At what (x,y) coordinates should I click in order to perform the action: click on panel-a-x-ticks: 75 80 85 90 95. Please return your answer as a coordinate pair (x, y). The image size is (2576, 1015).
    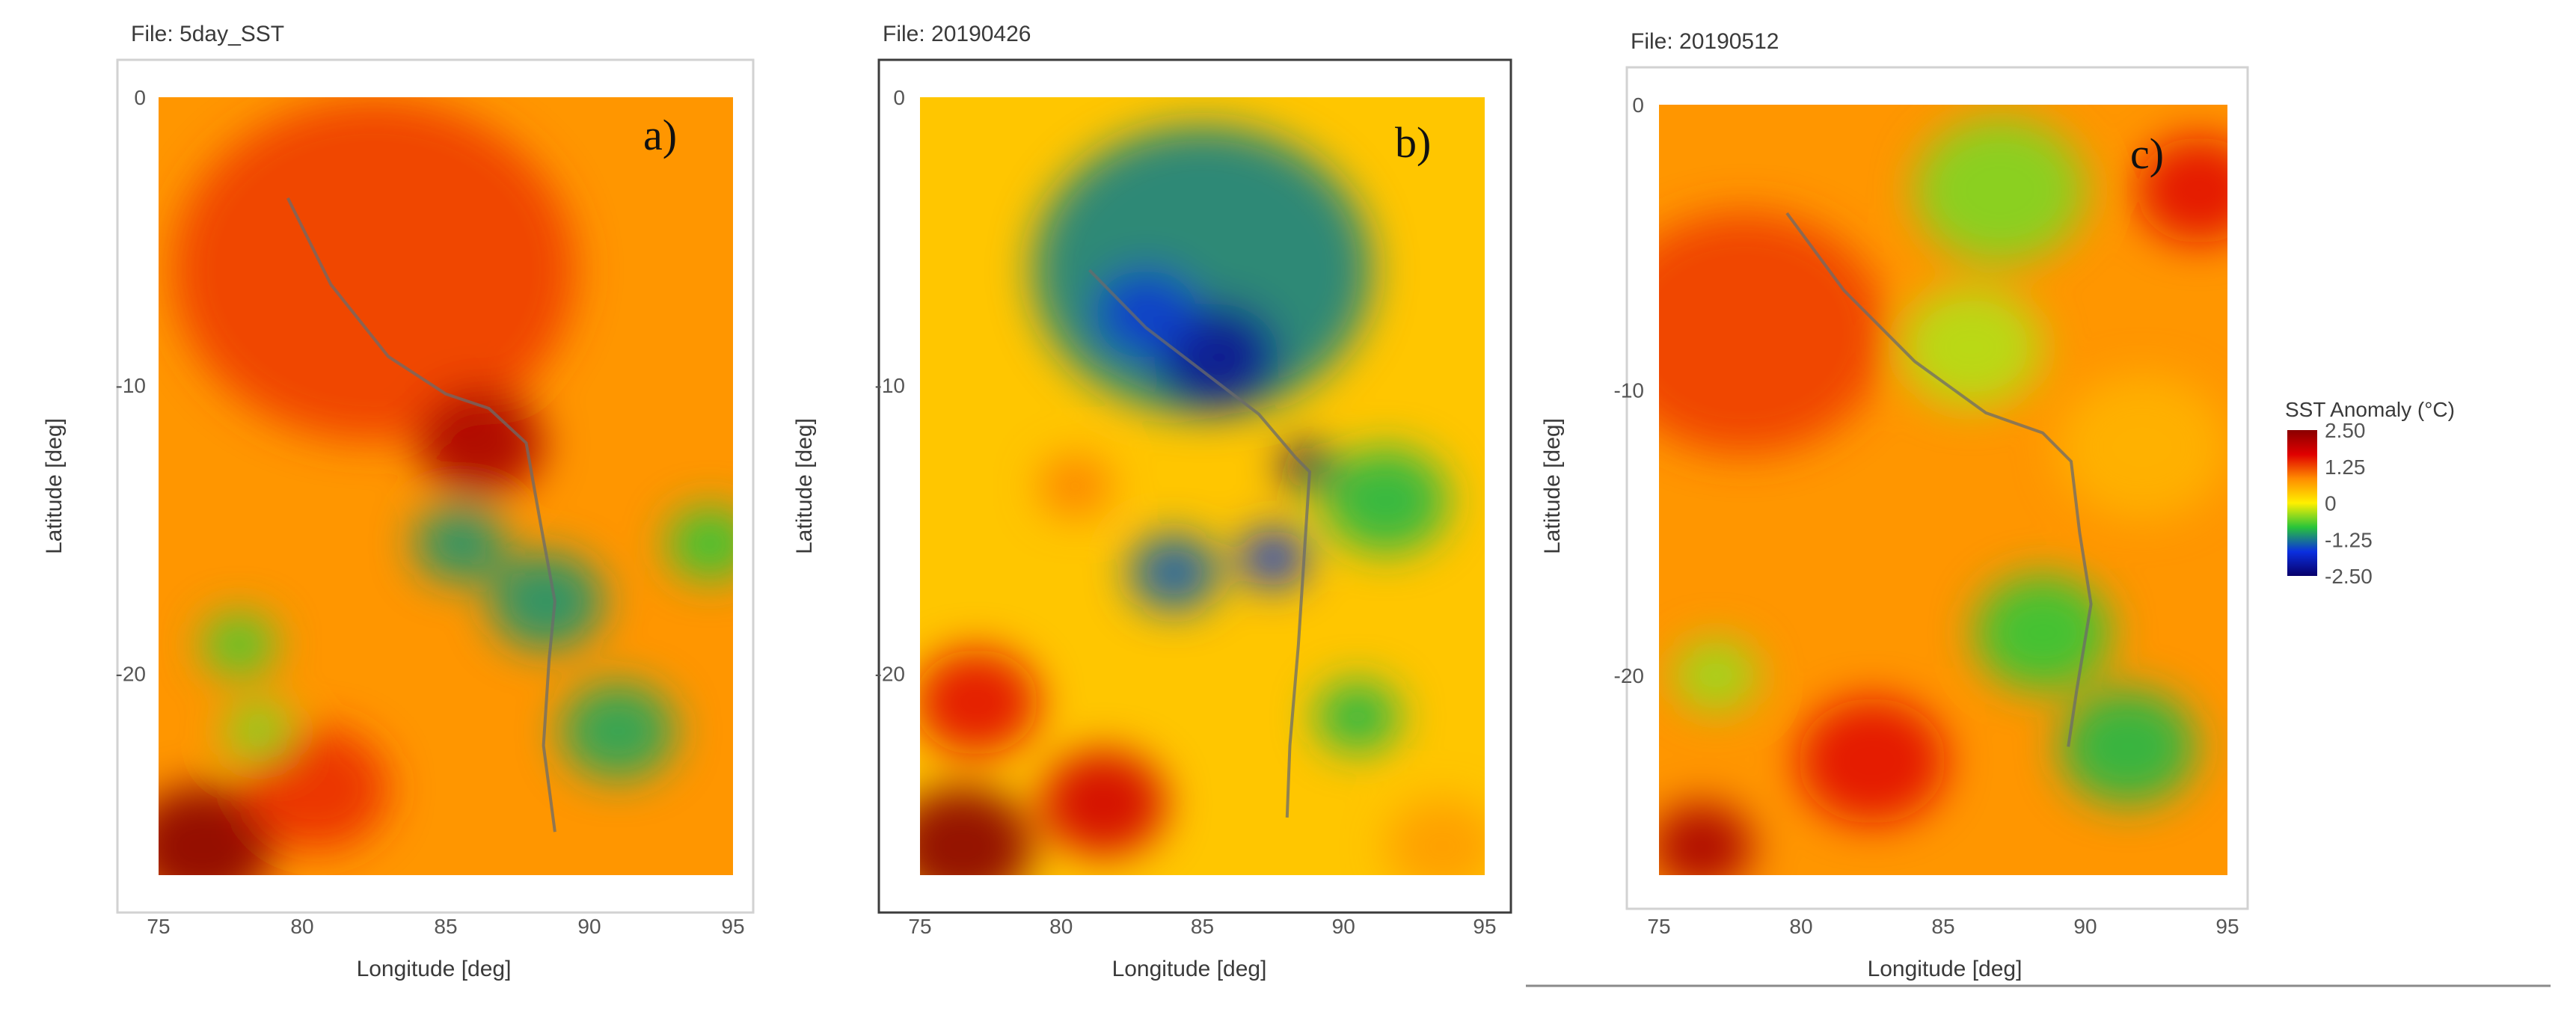
    Looking at the image, I should click on (445, 926).